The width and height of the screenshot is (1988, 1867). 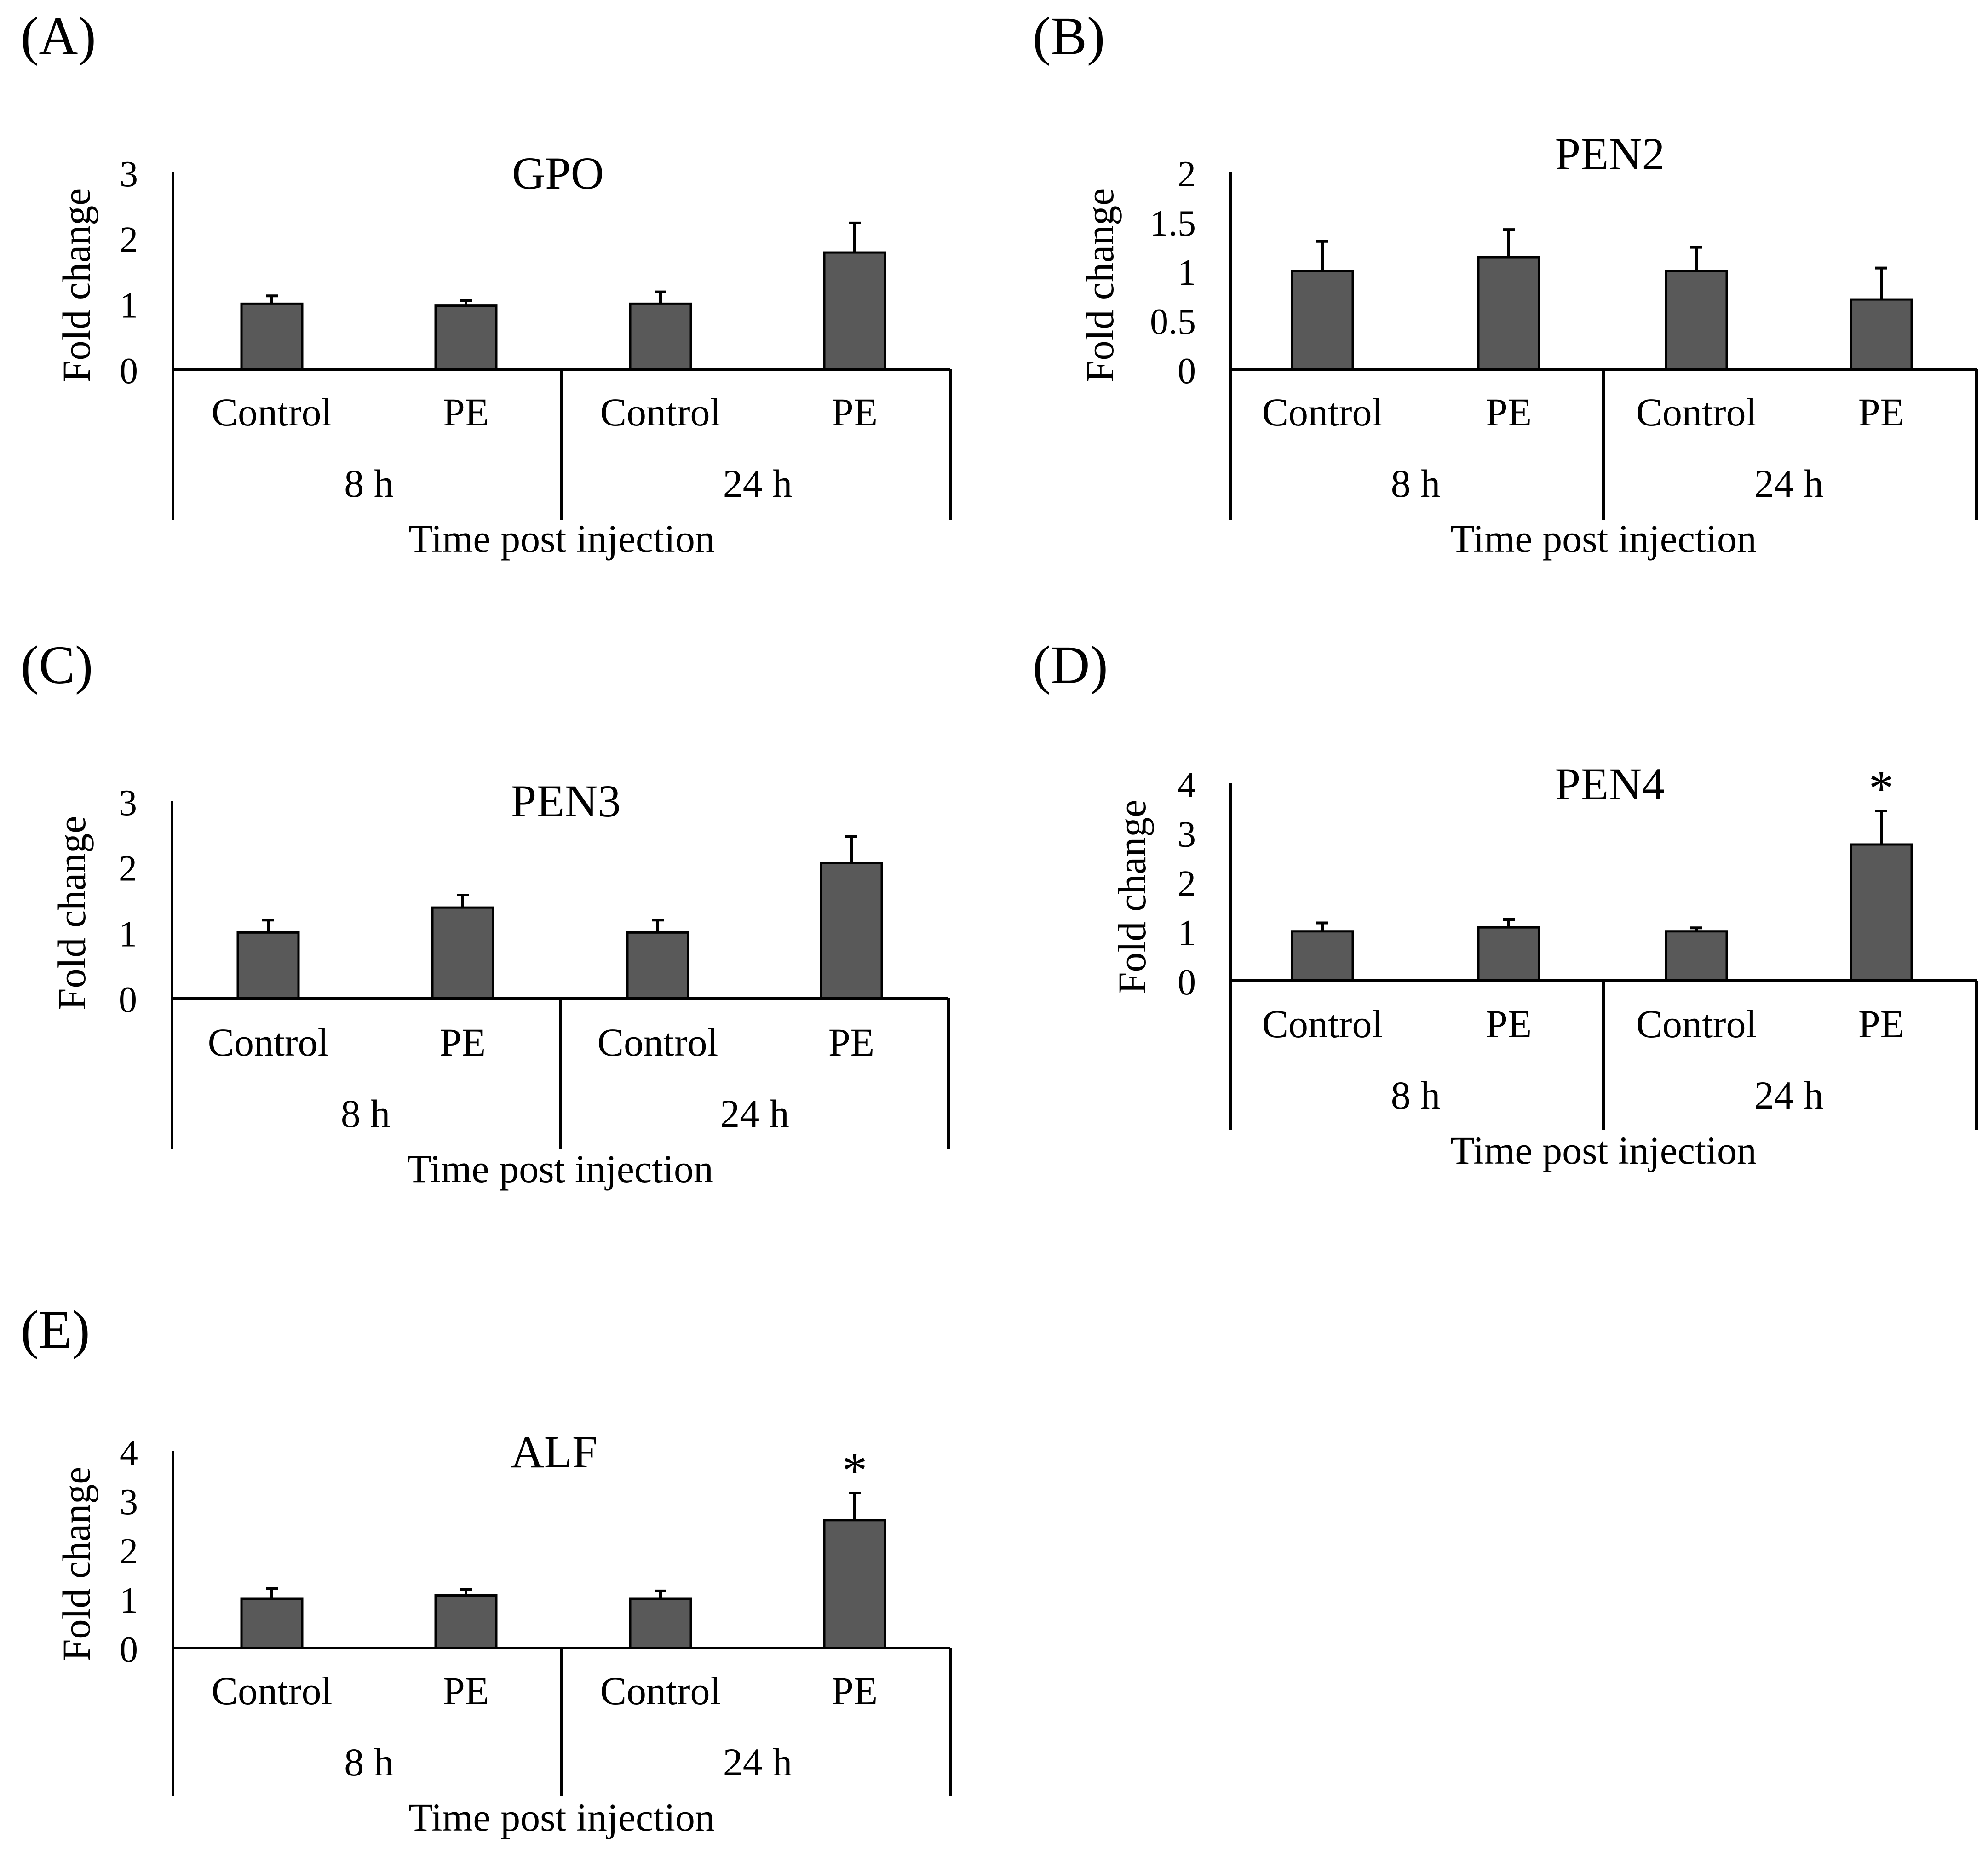 What do you see at coordinates (554, 1451) in the screenshot?
I see `chart-title: ALF` at bounding box center [554, 1451].